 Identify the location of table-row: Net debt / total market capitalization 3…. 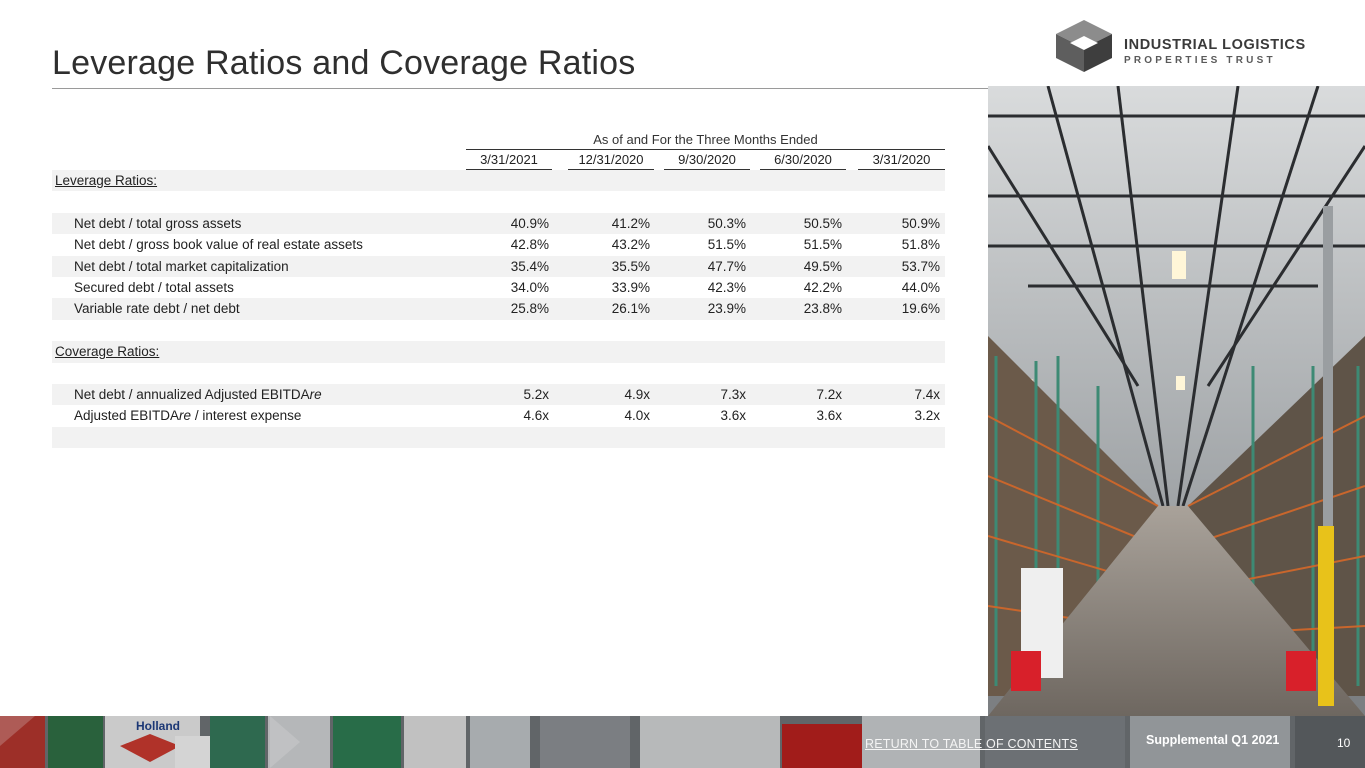
(498, 266).